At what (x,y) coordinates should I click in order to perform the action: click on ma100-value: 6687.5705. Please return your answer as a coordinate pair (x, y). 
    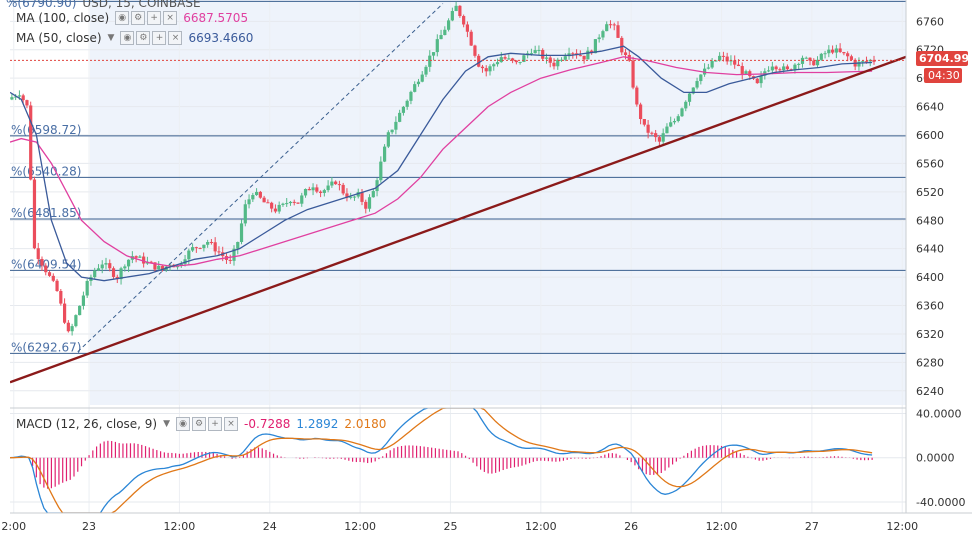
    Looking at the image, I should click on (216, 18).